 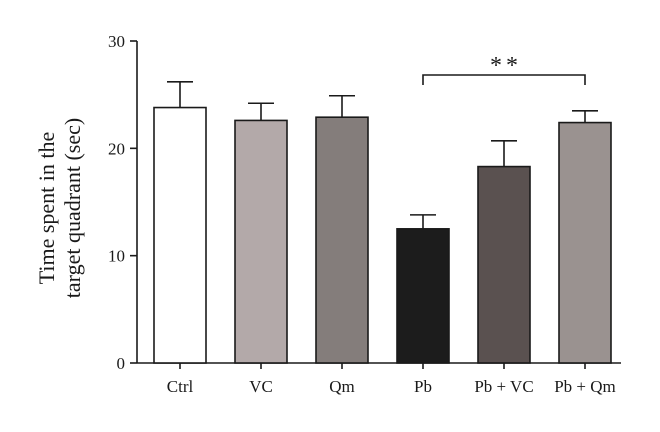 What do you see at coordinates (121, 363) in the screenshot?
I see `y-tick-label: 0` at bounding box center [121, 363].